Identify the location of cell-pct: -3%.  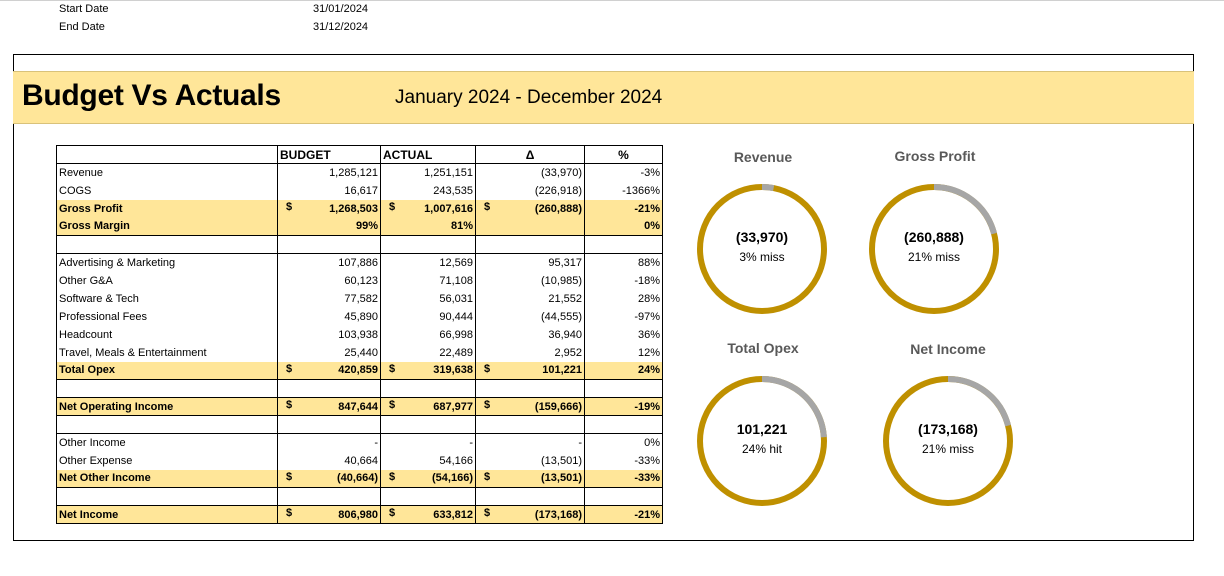
(623, 172).